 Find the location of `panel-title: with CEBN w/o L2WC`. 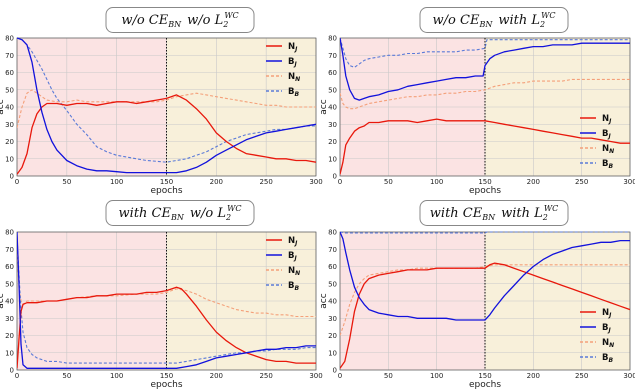

panel-title: with CEBN w/o L2WC is located at coordinates (180, 213).